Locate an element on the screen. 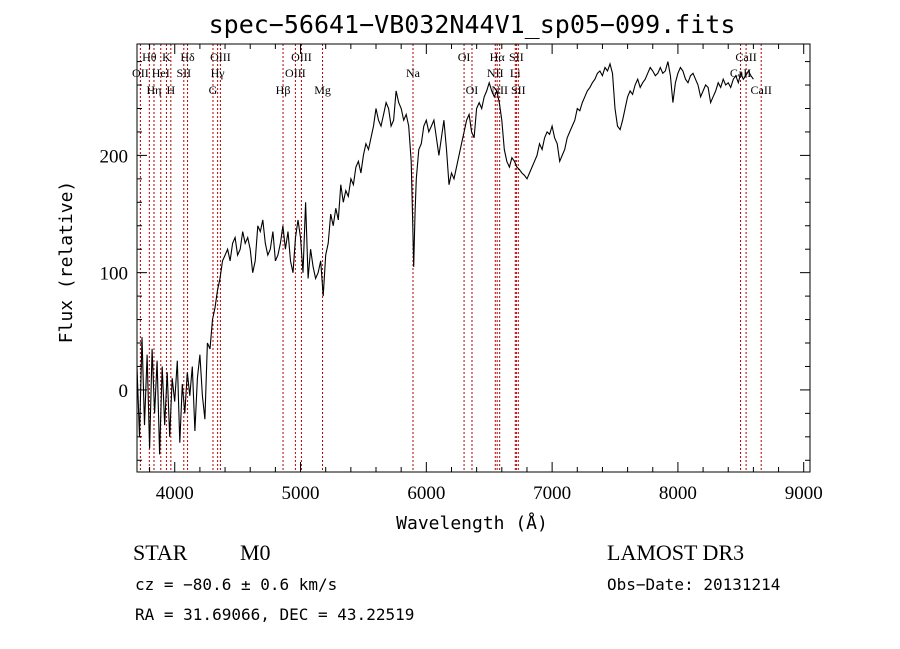 The width and height of the screenshot is (900, 649). line-label: Hδ is located at coordinates (187, 57).